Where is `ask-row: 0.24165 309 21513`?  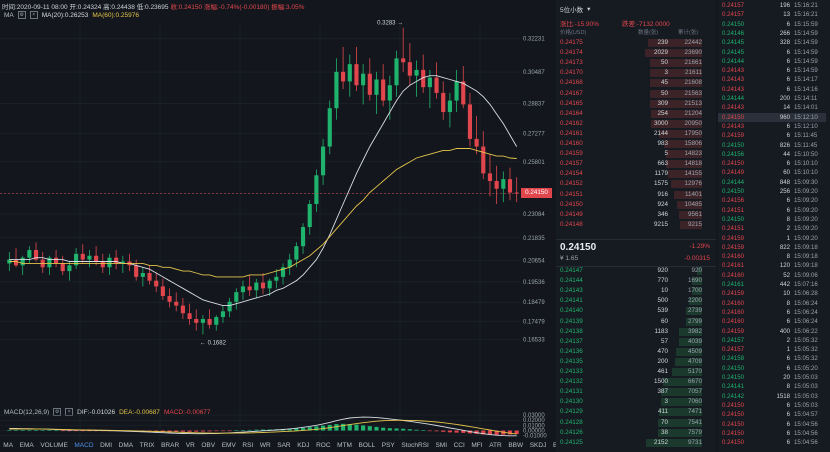
ask-row: 0.24165 309 21513 is located at coordinates (631, 104).